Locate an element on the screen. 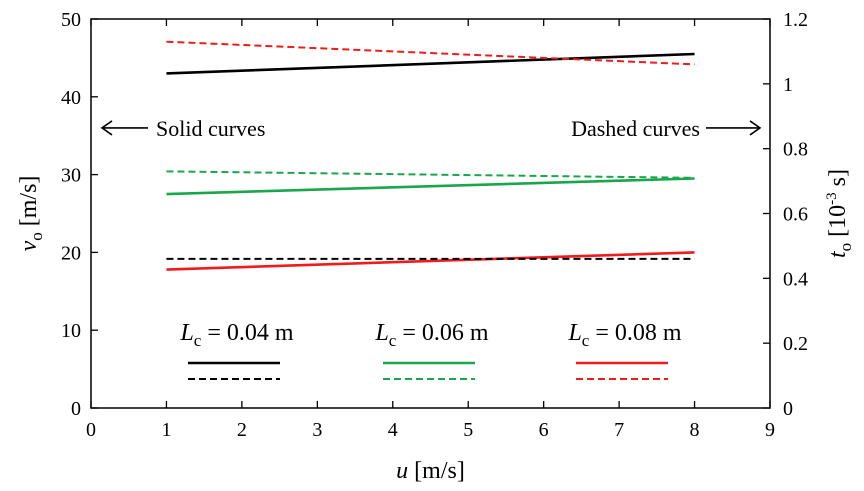 Image resolution: width=864 pixels, height=491 pixels. arrow-left-head-icon is located at coordinates (106, 128).